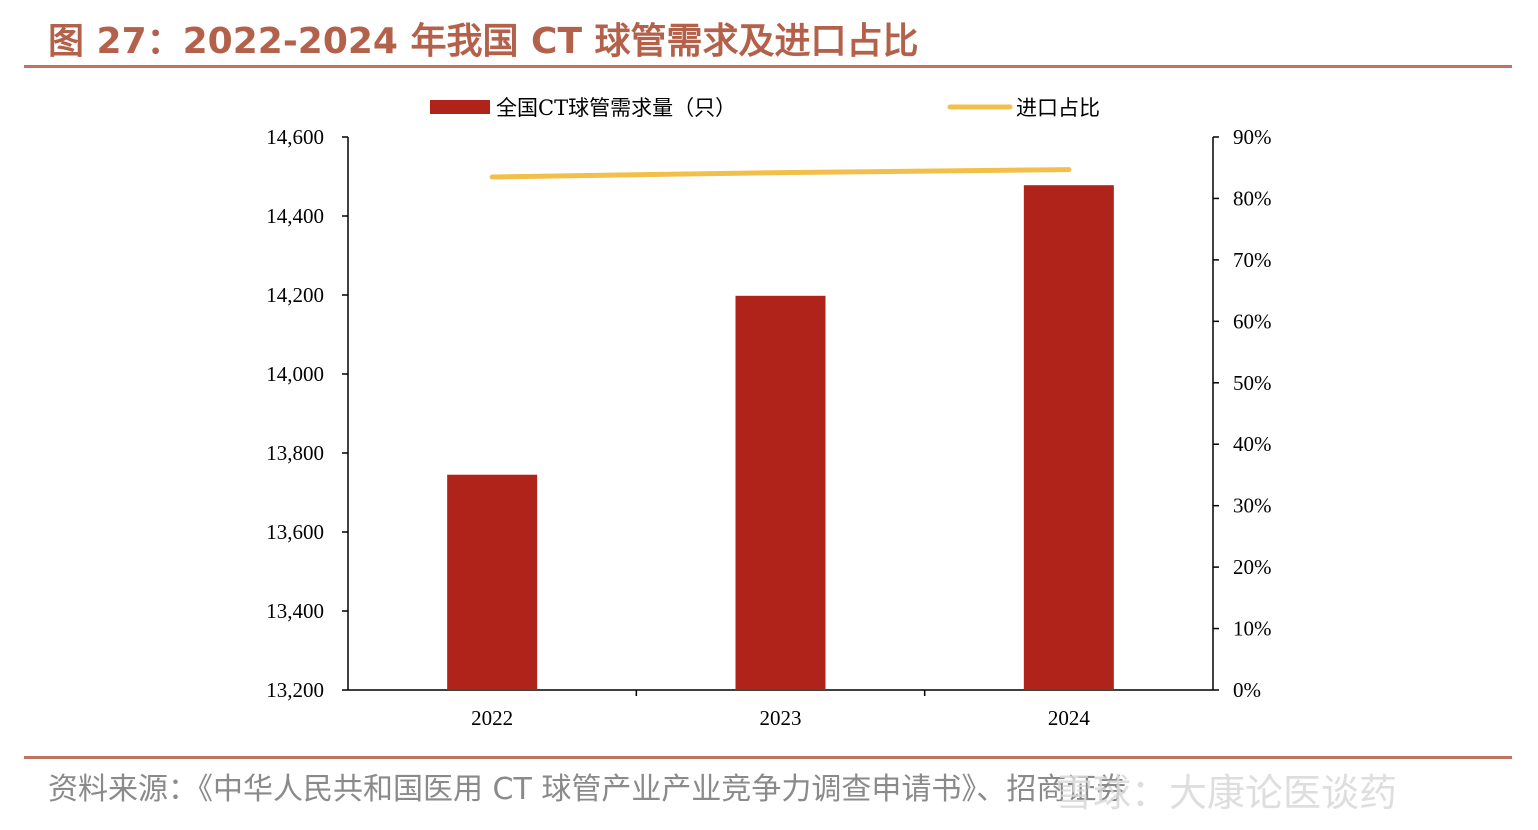 The height and width of the screenshot is (830, 1538). I want to click on import-share-line, so click(780, 173).